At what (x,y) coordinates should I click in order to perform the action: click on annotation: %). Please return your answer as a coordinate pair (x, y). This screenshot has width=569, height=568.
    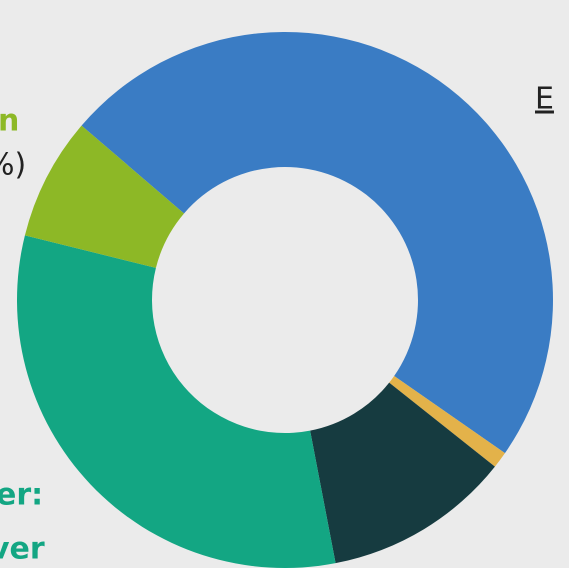
    Looking at the image, I should click on (13, 165).